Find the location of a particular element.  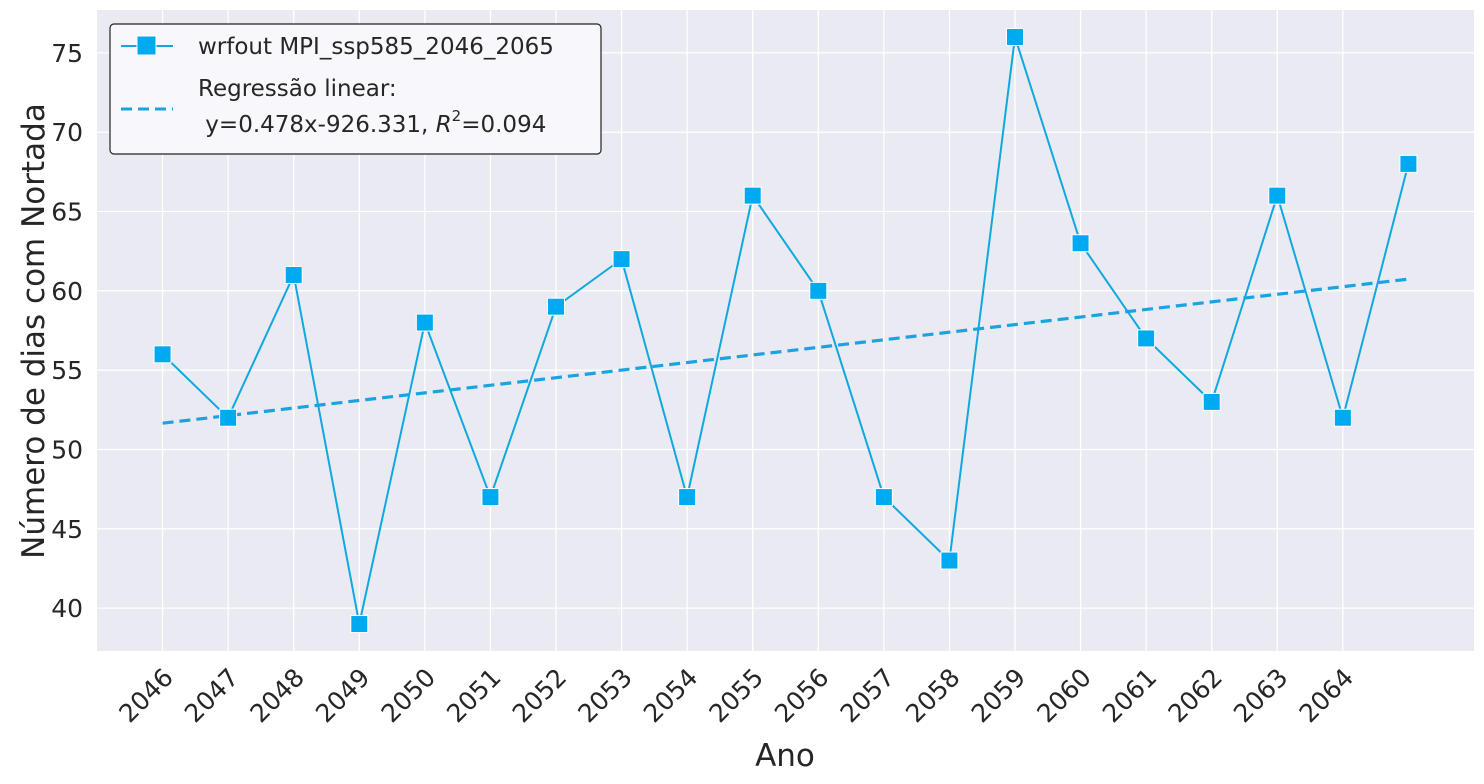

y-tick-label: 45 is located at coordinates (67, 529).